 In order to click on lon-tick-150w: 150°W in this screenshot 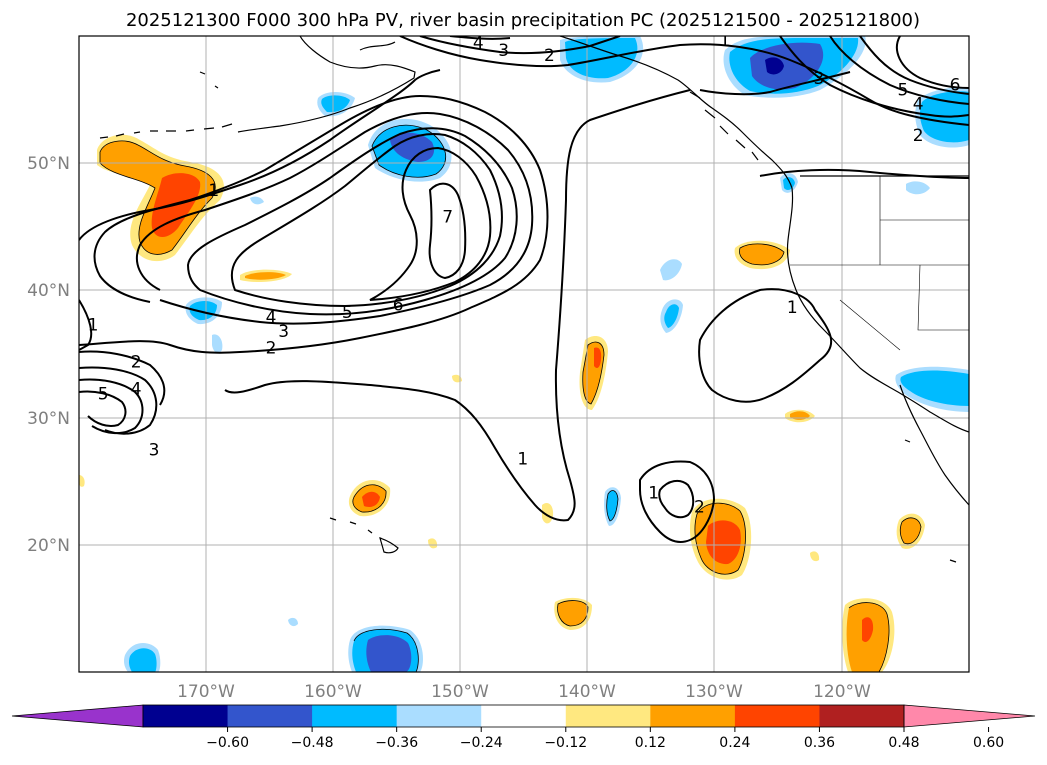, I will do `click(460, 692)`.